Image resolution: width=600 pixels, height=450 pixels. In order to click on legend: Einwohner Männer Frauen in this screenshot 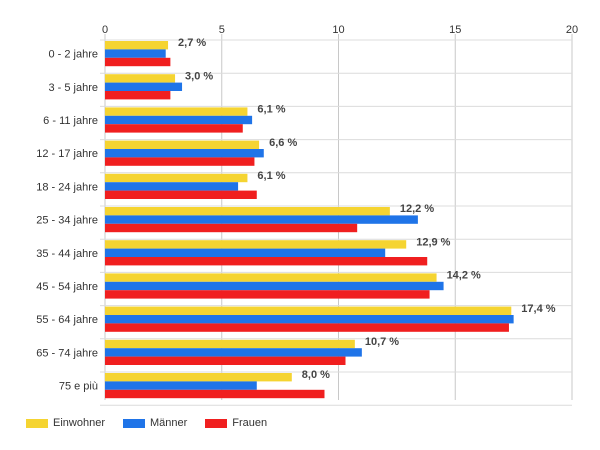, I will do `click(155, 423)`.